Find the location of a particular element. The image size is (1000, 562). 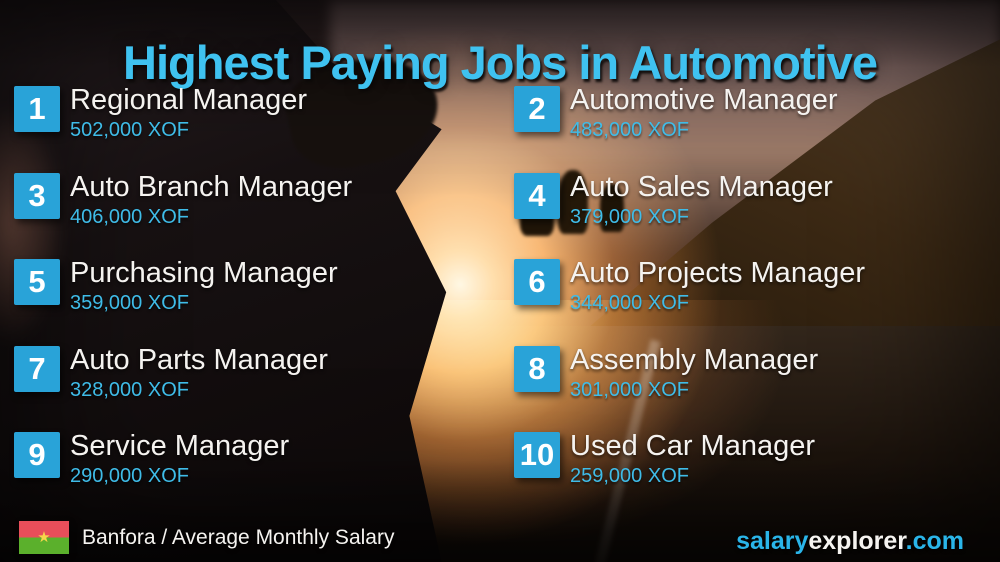

job-item-5: 5 Purchasing Manager 359,000 XOF is located at coordinates (264, 300).